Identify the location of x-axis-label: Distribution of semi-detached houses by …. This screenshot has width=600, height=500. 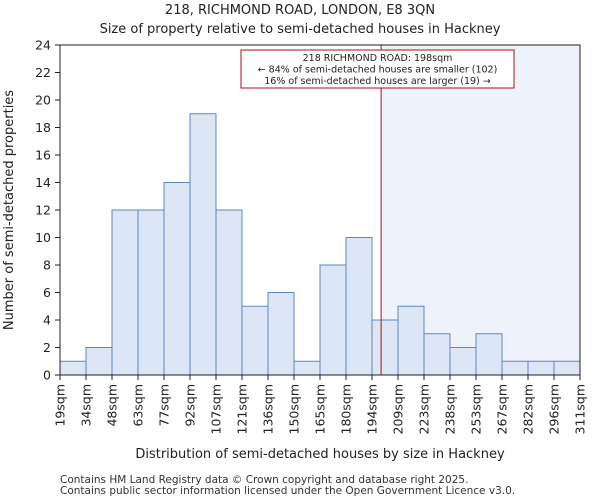
(320, 454).